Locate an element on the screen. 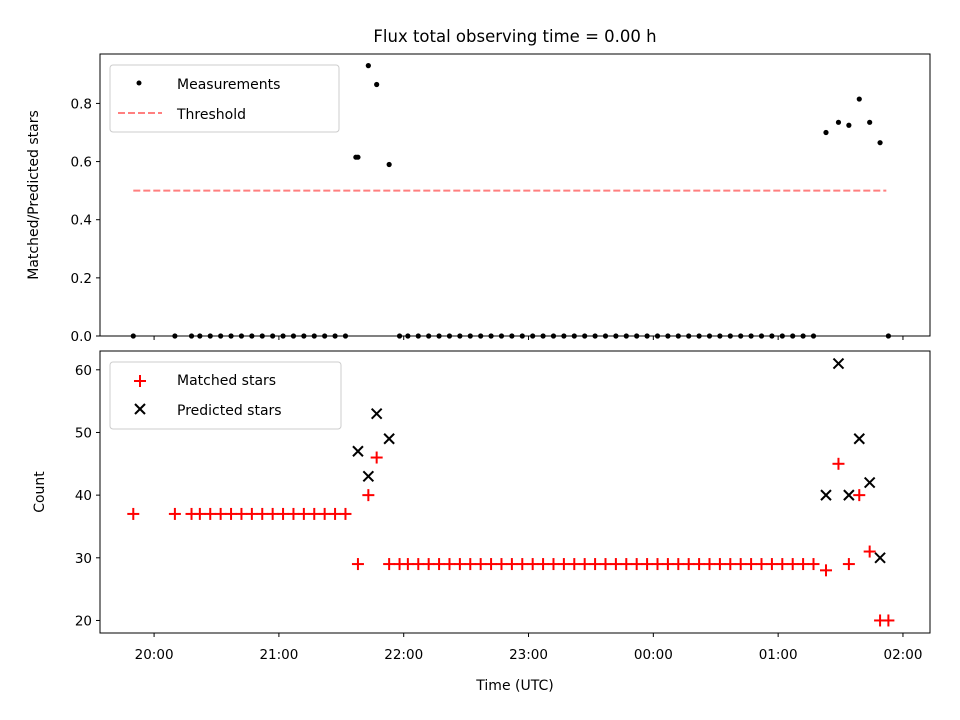 The width and height of the screenshot is (960, 720). ratio-legend-box is located at coordinates (224, 98).